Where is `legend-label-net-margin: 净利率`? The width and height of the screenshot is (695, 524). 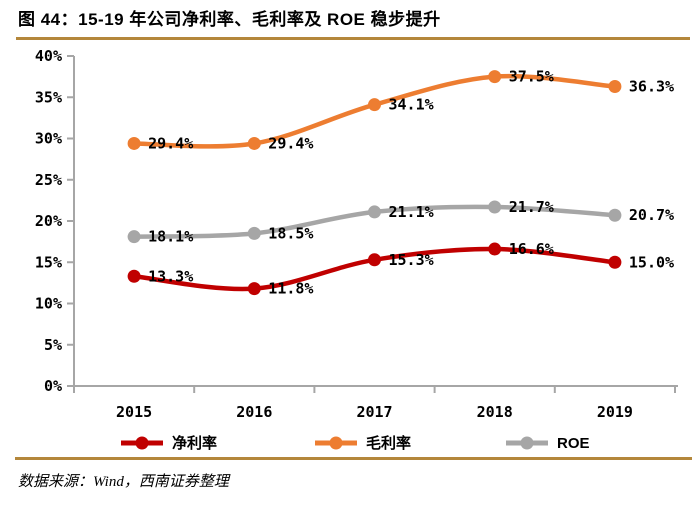
legend-label-net-margin: 净利率 is located at coordinates (194, 443).